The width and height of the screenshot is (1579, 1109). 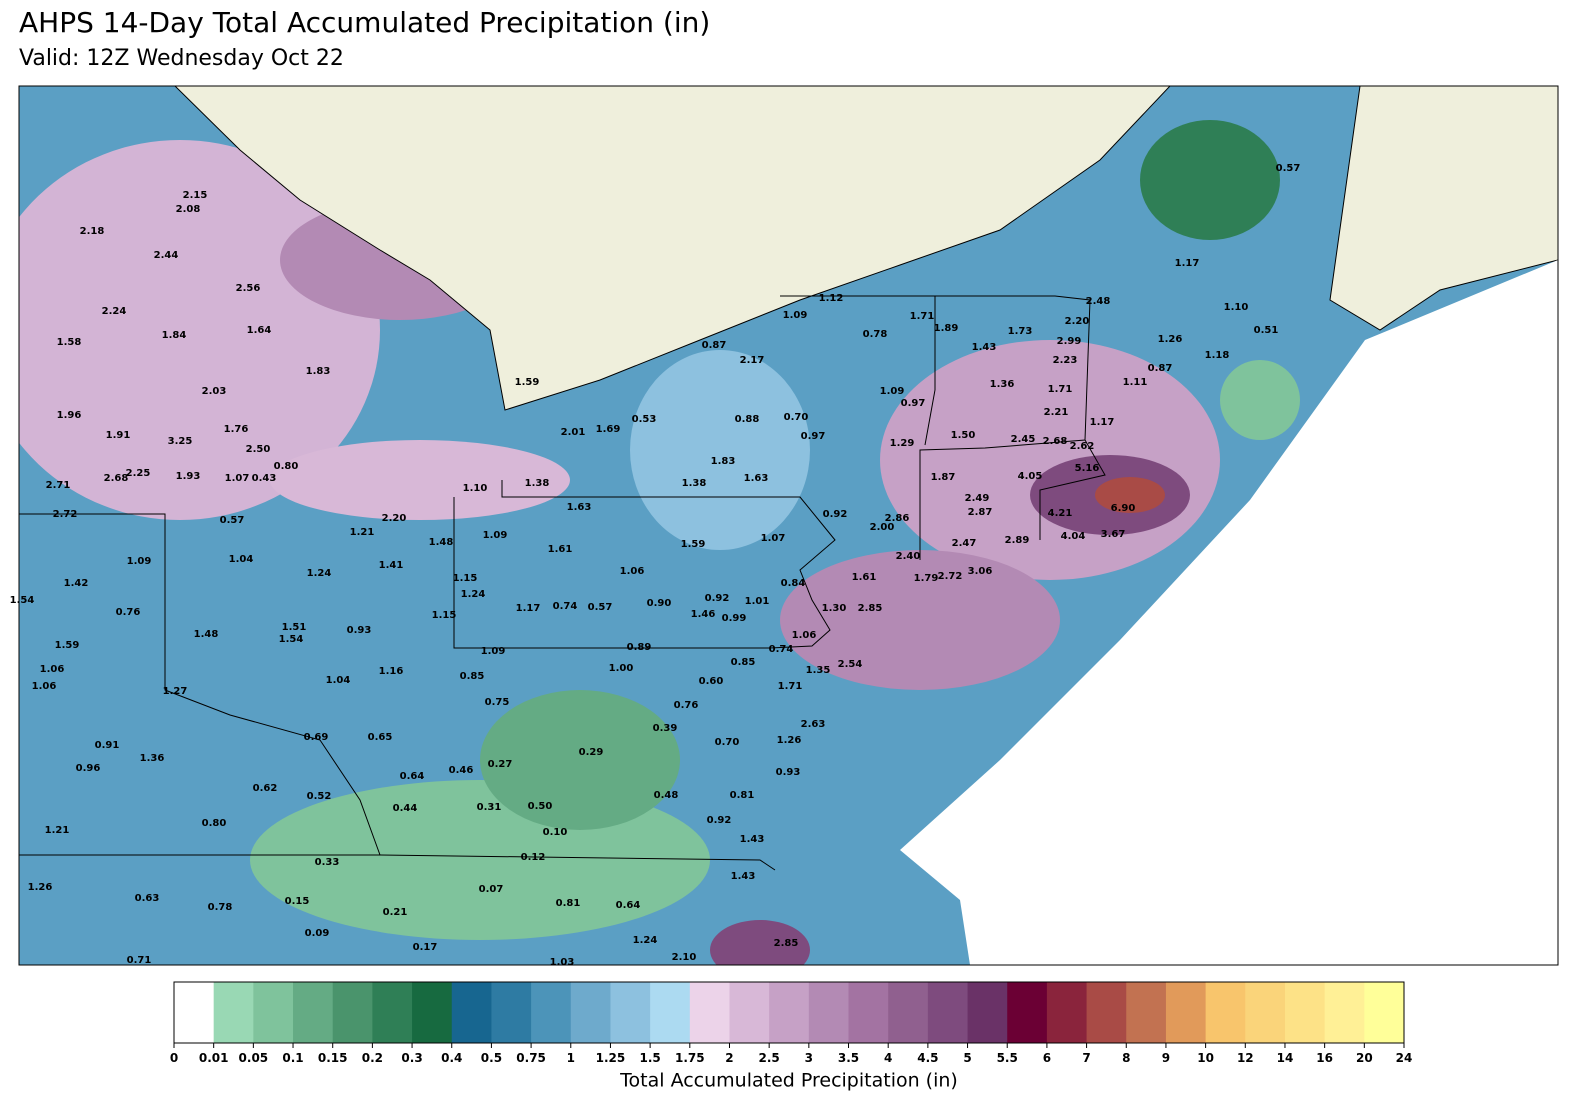 What do you see at coordinates (214, 391) in the screenshot?
I see `station-value: 2.03` at bounding box center [214, 391].